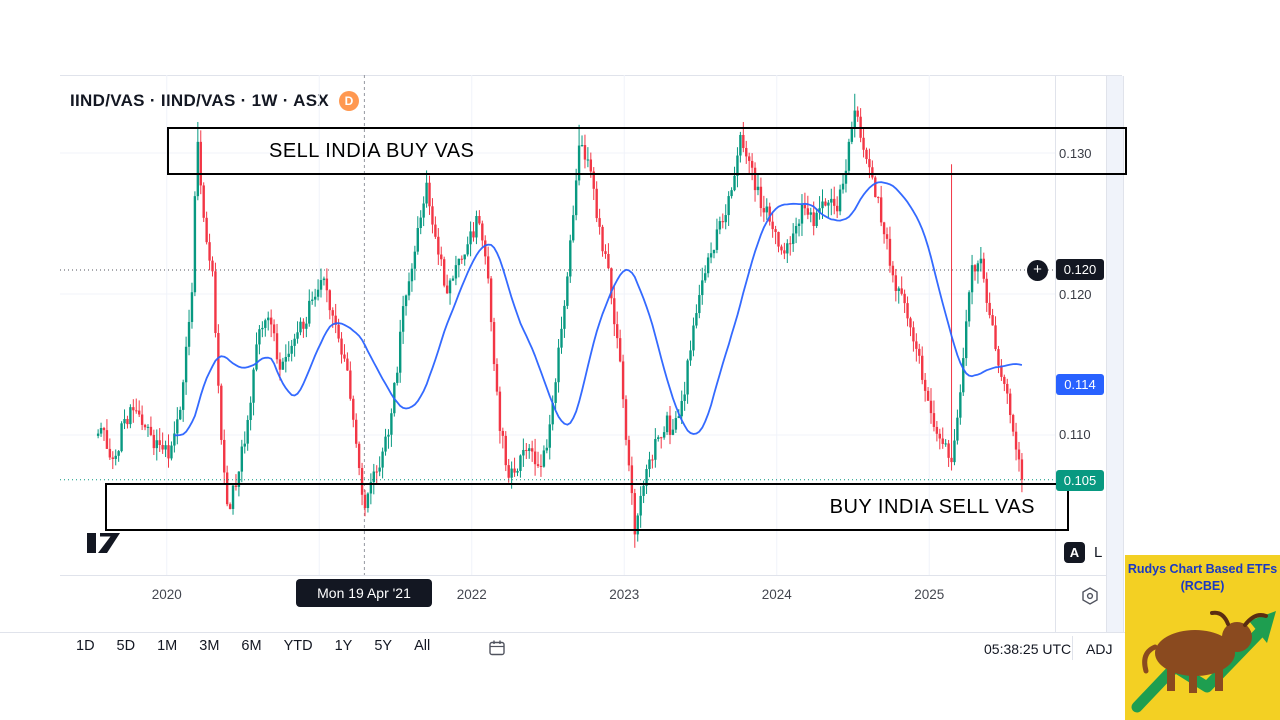  Describe the element at coordinates (1098, 552) in the screenshot. I see `log-scale-label: L` at that location.